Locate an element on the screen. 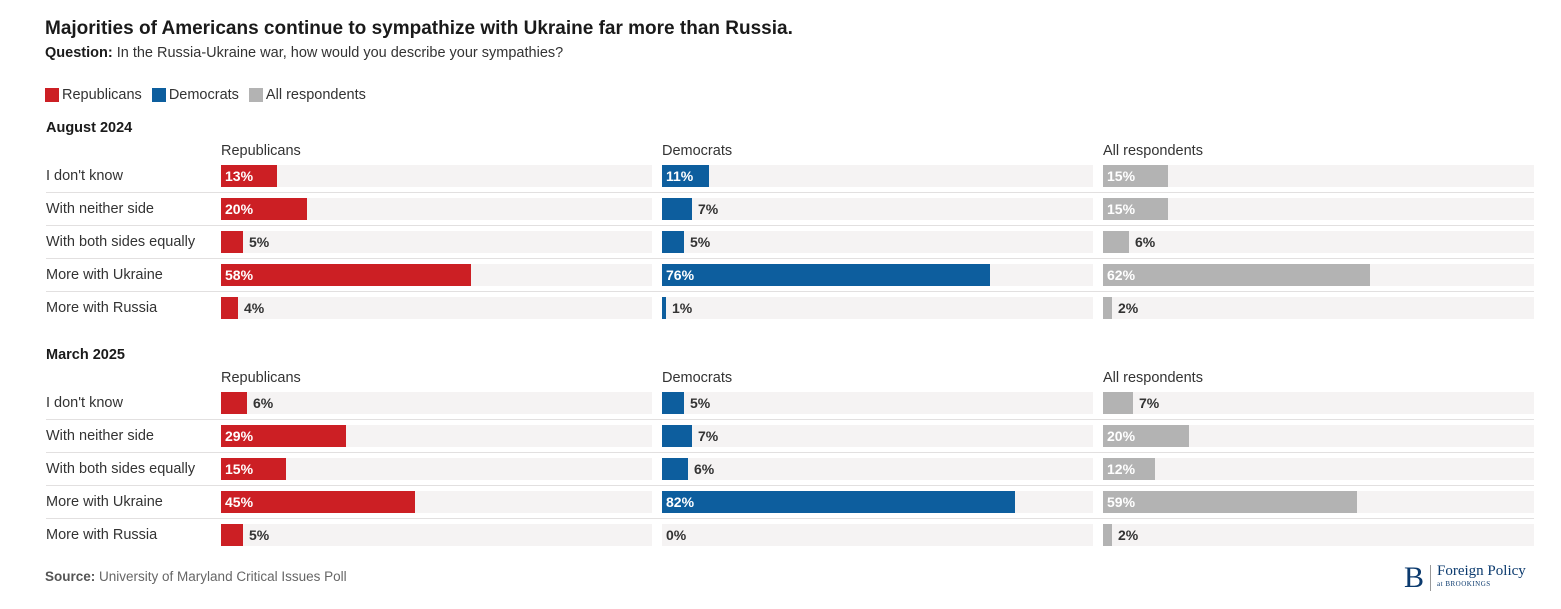  bar-track: 62% is located at coordinates (1318, 275).